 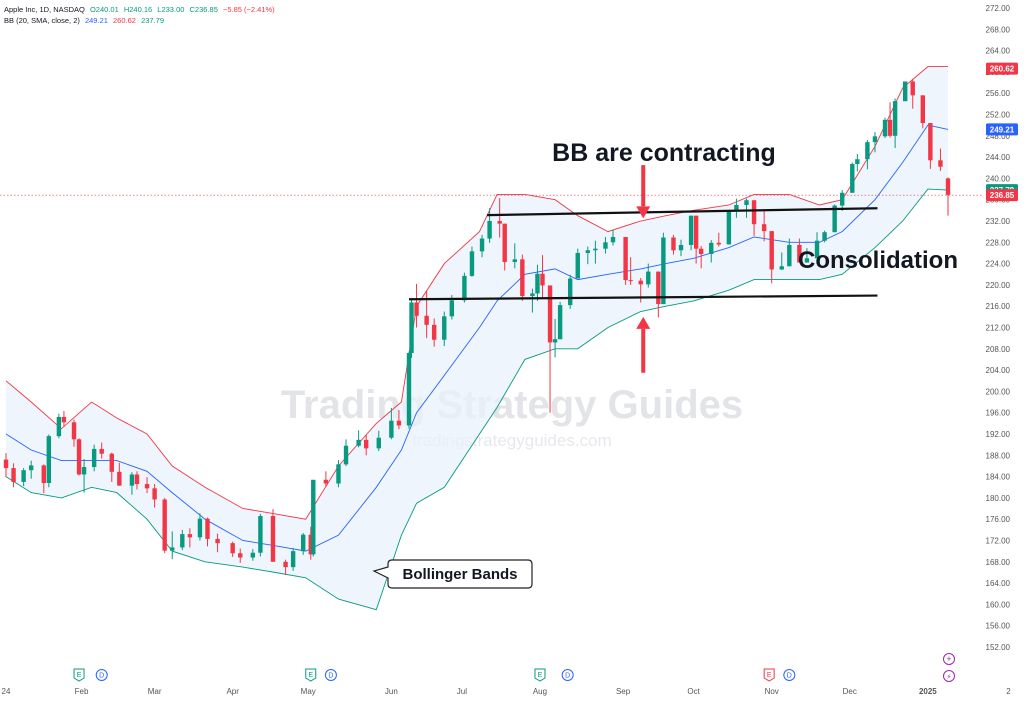 I want to click on arrow-down, so click(x=643, y=192).